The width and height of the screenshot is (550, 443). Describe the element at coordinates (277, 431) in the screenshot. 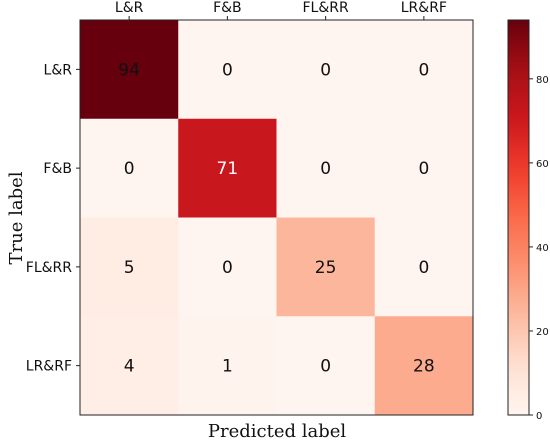

I see `x-axis-title: Predicted label` at that location.